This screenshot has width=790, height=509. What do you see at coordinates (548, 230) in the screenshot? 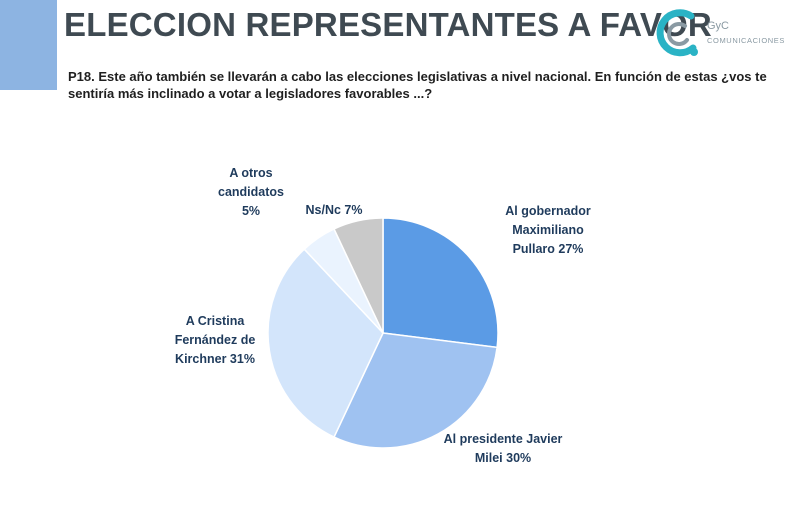
I see `data-label-al-gobernador-maximiliano-pullaro-27: Al gobernador Maximiliano Pullaro 27%` at bounding box center [548, 230].